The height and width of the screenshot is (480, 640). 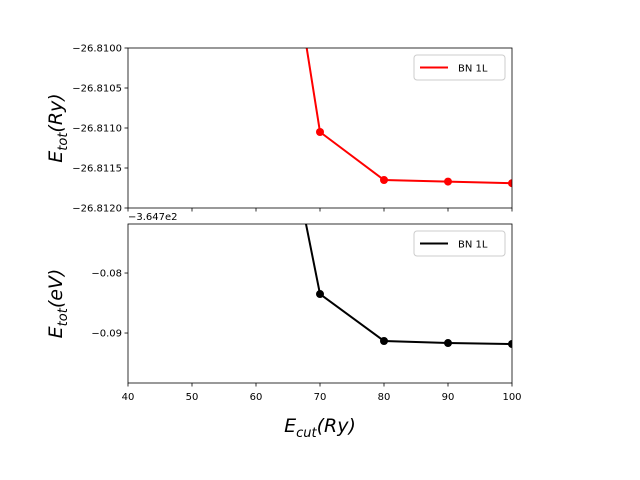 I want to click on x-tick-label: 80, so click(x=384, y=397).